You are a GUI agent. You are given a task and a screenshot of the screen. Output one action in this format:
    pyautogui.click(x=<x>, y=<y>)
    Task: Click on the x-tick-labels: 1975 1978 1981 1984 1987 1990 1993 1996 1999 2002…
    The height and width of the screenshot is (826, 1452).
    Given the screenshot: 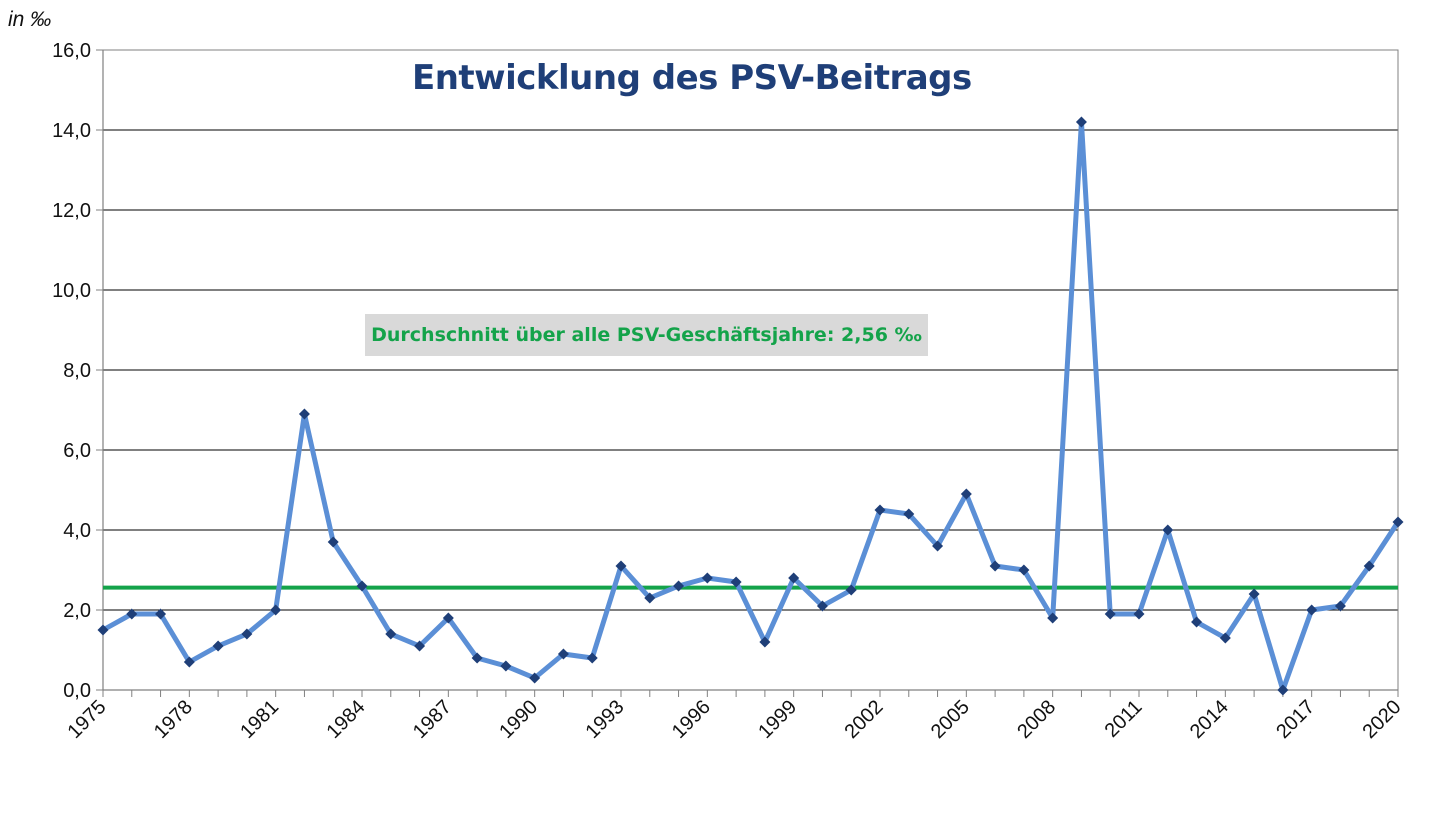 What is the action you would take?
    pyautogui.click(x=735, y=719)
    